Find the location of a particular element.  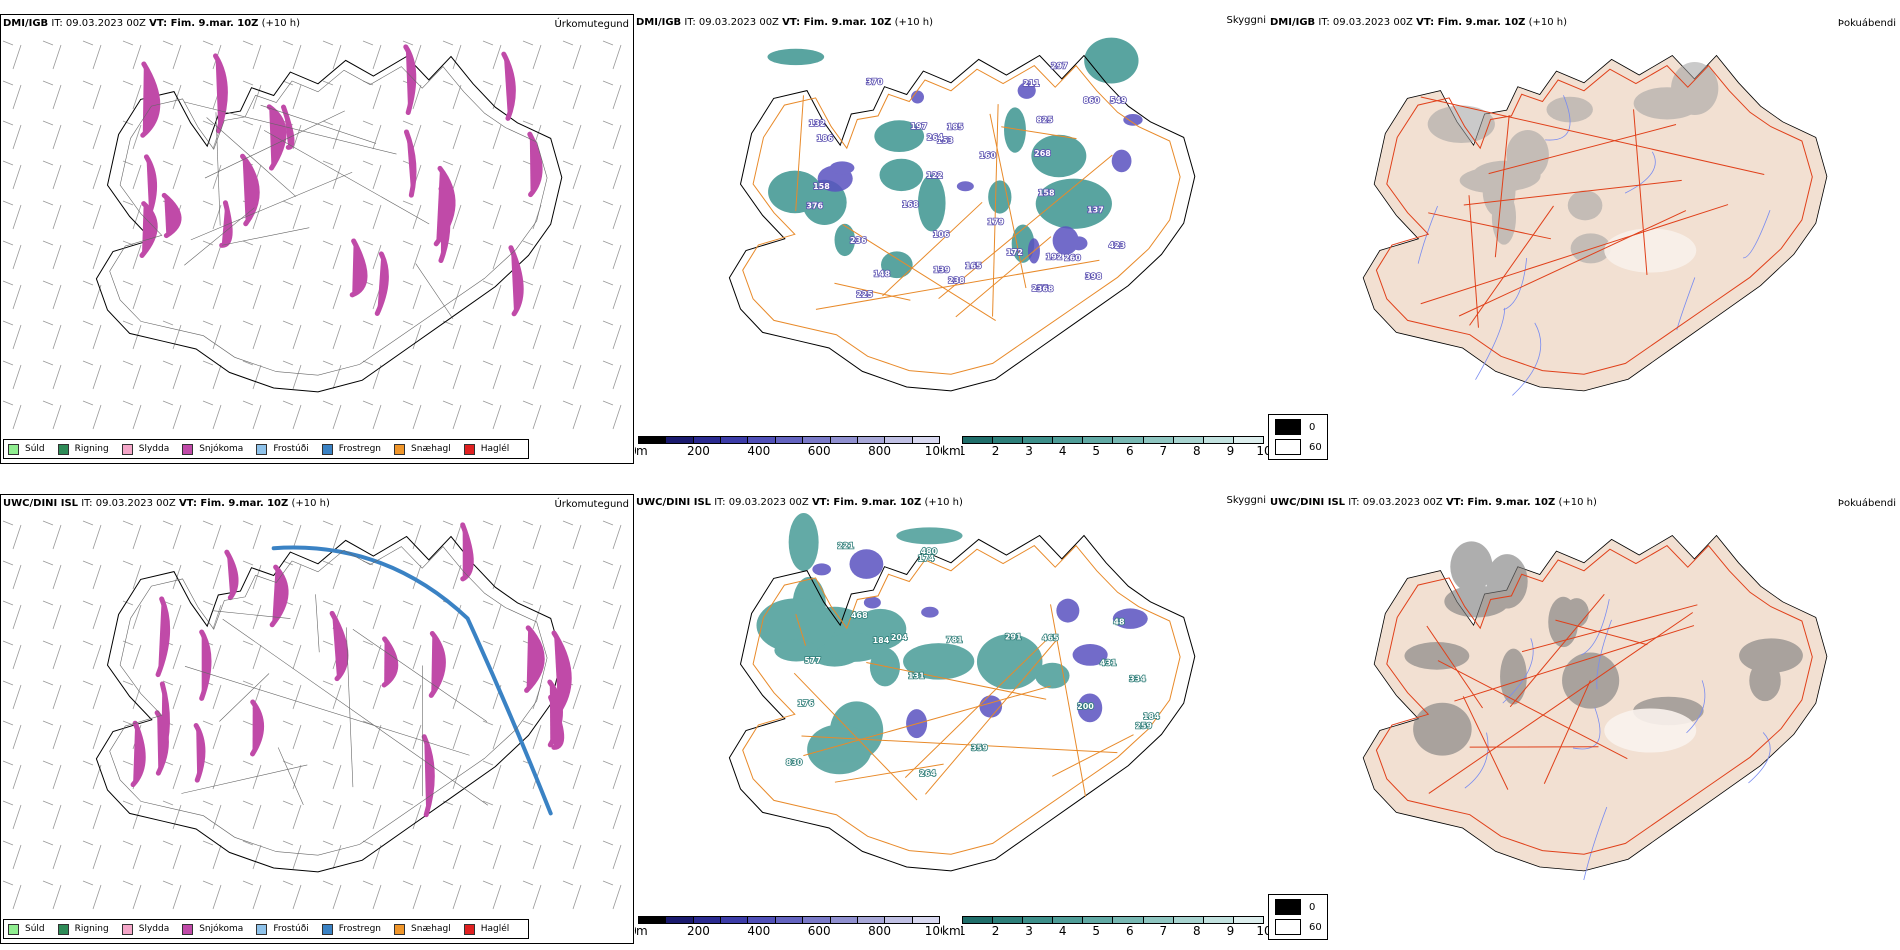

colorbar-tick: 7 is located at coordinates (1163, 451).